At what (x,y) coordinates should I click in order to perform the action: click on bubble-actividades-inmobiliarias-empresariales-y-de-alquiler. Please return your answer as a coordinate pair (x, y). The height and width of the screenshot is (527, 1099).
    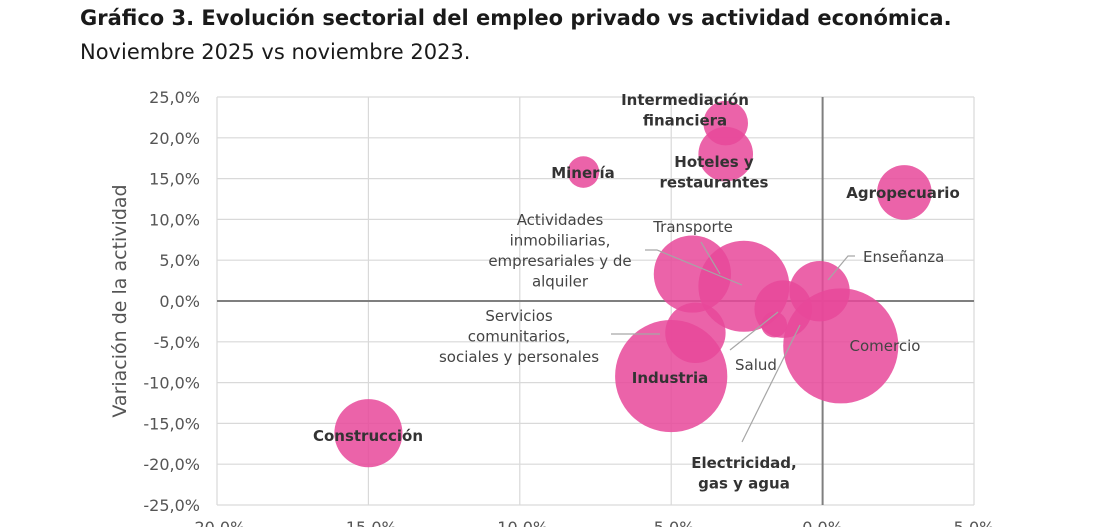
    Looking at the image, I should click on (692, 274).